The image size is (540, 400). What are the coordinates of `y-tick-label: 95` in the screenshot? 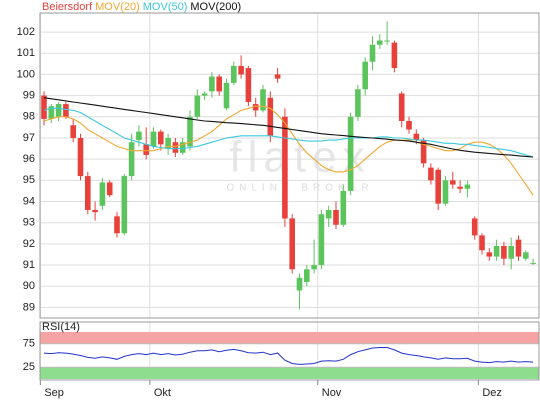 It's located at (29, 180).